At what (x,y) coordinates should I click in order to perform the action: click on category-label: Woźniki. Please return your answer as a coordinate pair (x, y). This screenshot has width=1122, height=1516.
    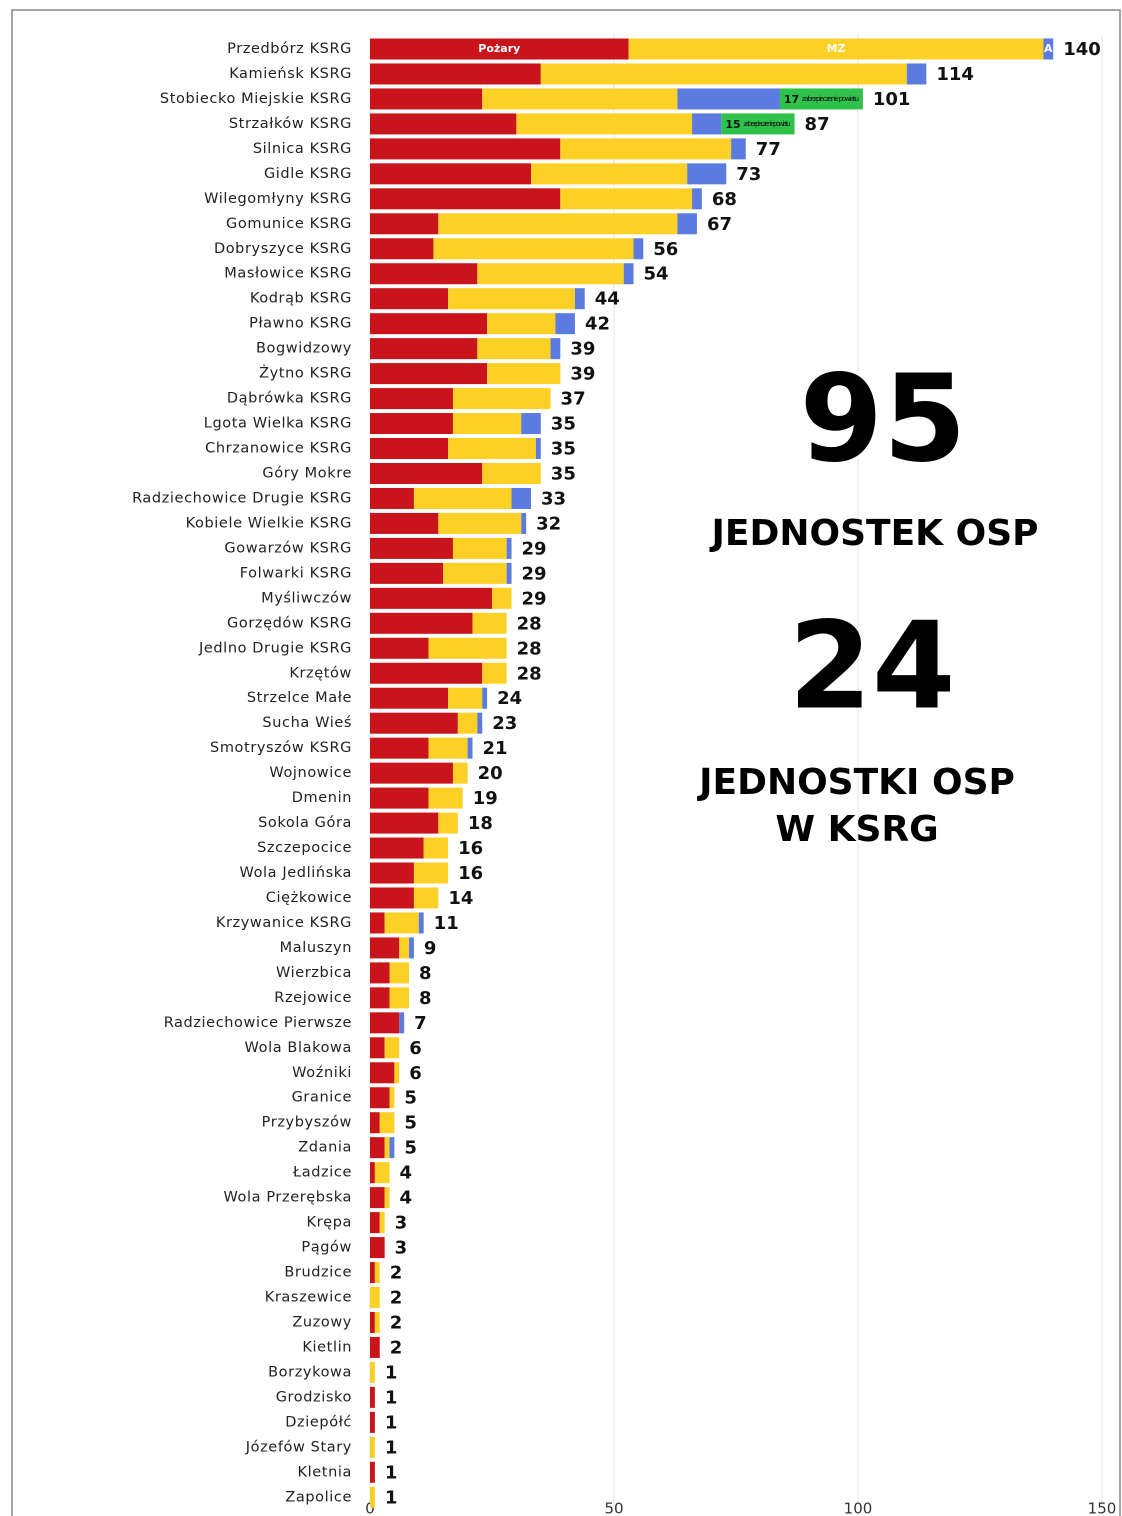
    Looking at the image, I should click on (322, 1073).